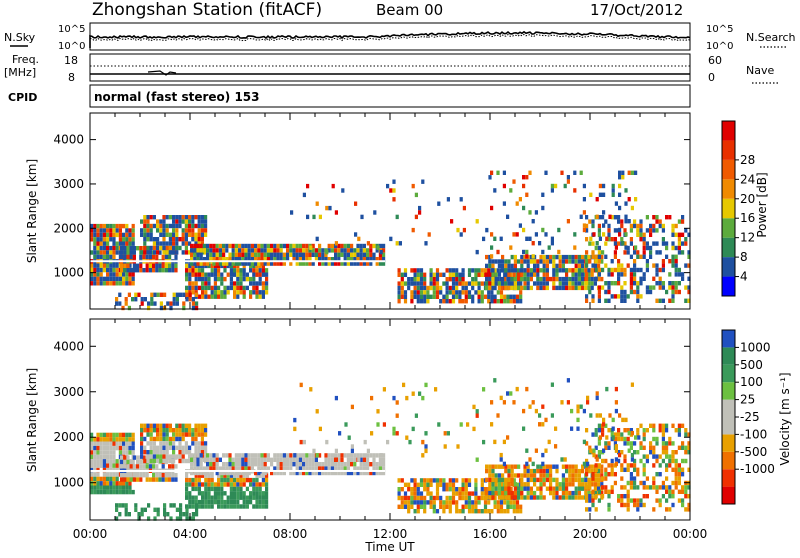 The image size is (800, 558). I want to click on nsearch-label: N.Search, so click(771, 37).